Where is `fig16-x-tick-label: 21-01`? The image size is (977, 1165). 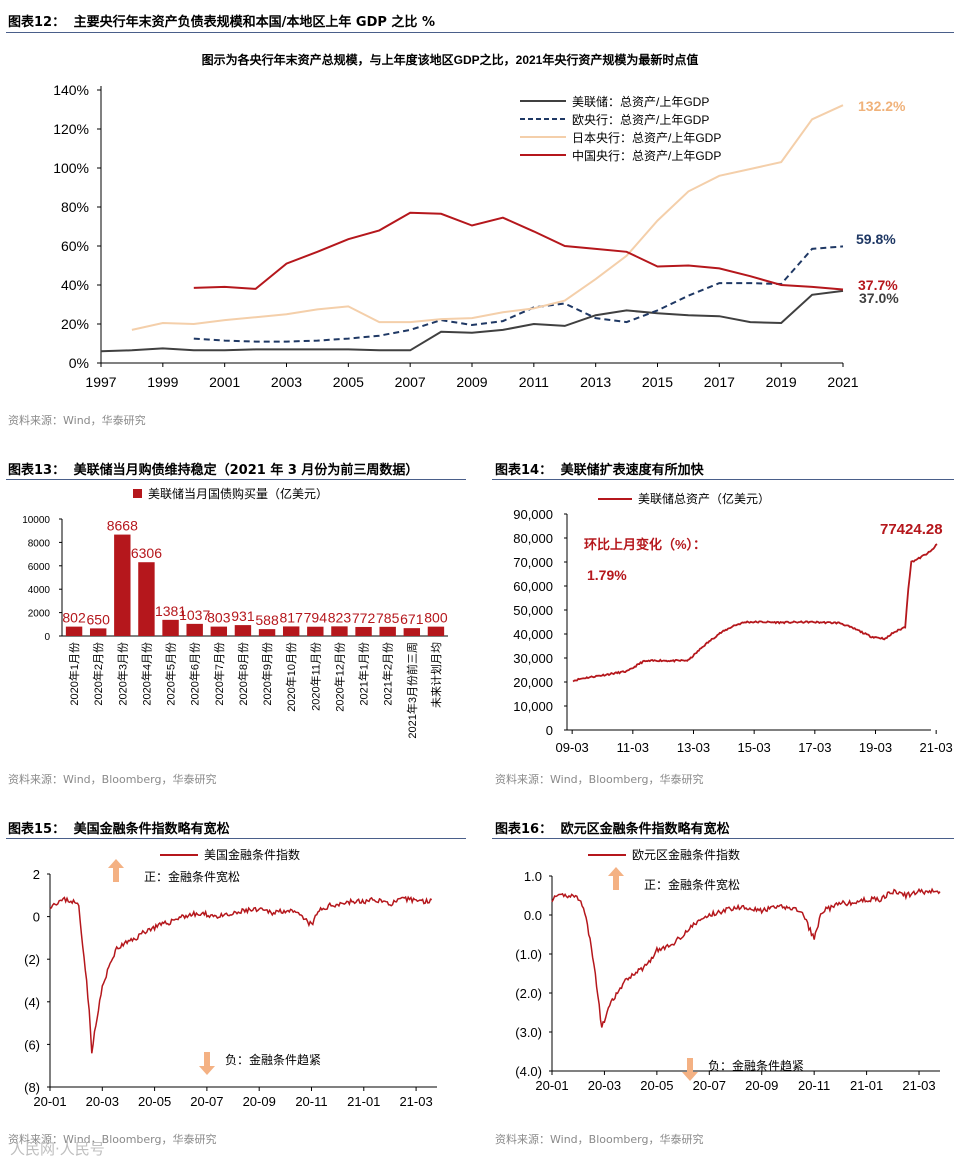 fig16-x-tick-label: 21-01 is located at coordinates (866, 1085).